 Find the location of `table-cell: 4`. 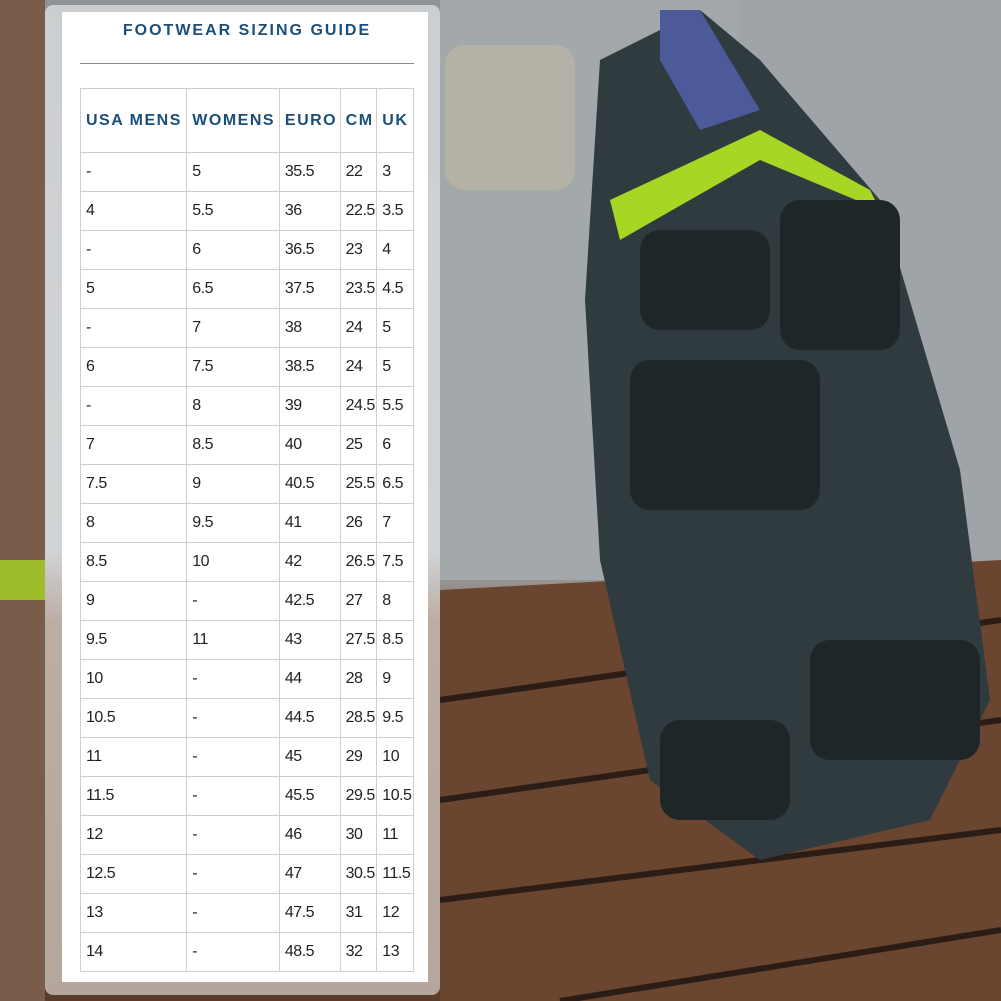

table-cell: 4 is located at coordinates (133, 211).